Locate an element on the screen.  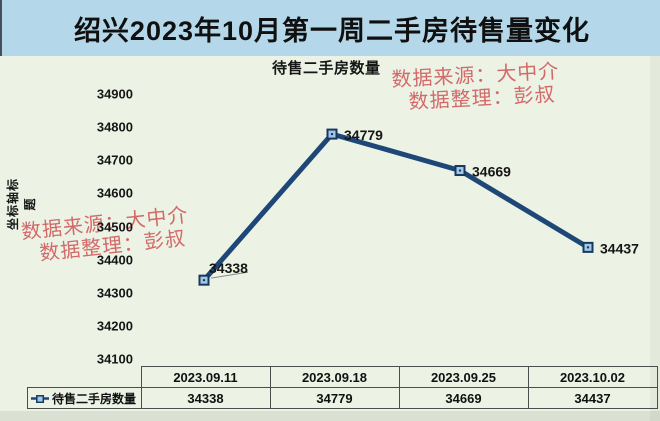
table-value-cell: 34338 is located at coordinates (205, 398).